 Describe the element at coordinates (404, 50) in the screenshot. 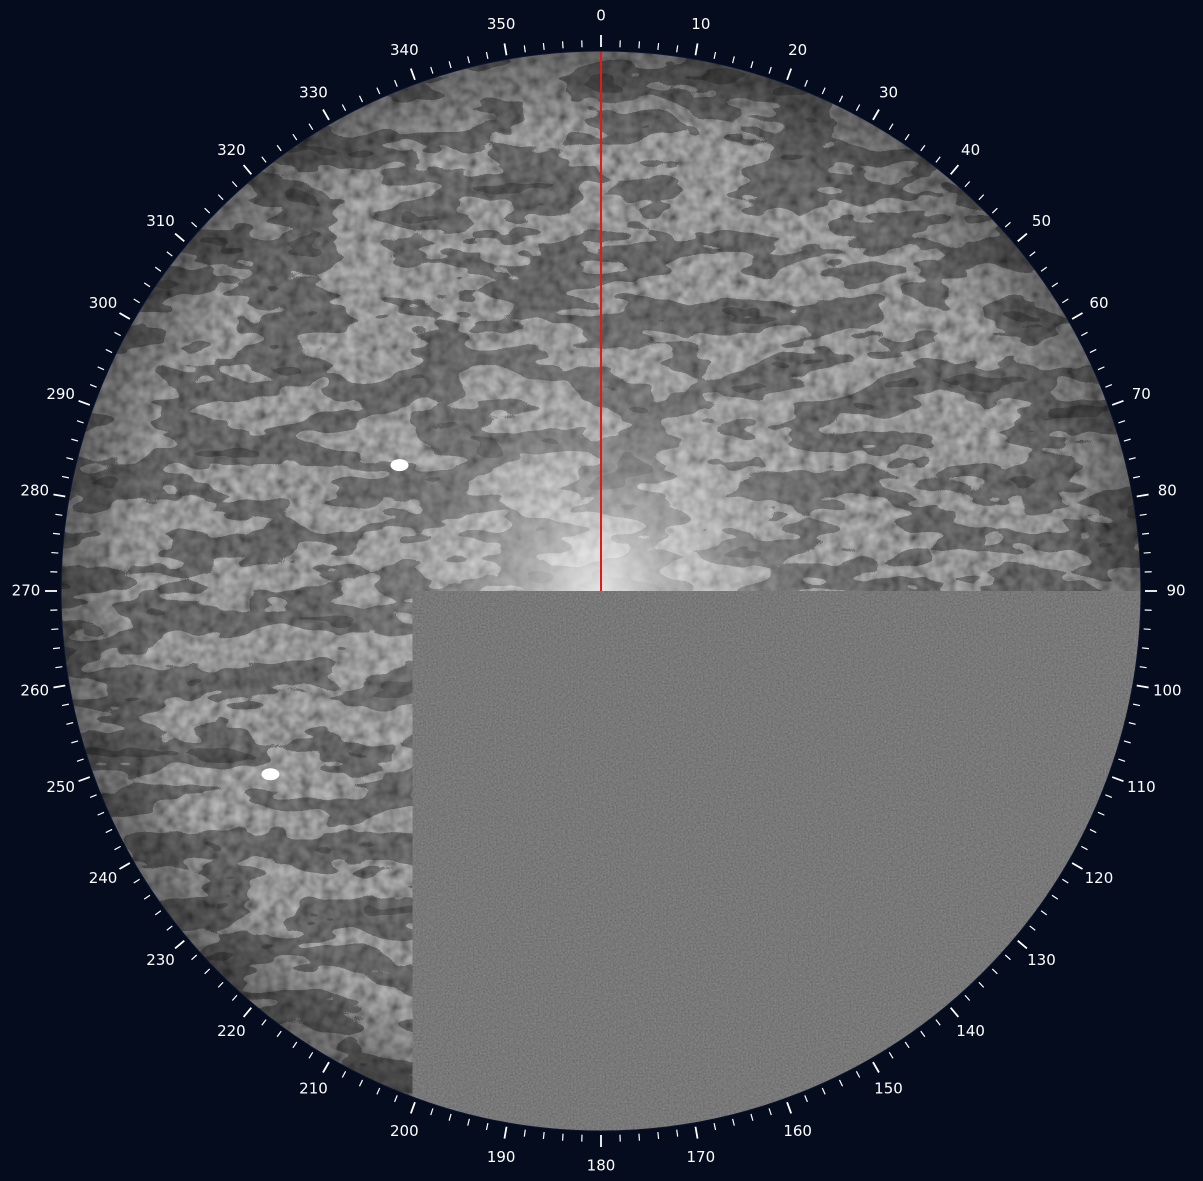

I see `bearing-label-340: 340` at that location.